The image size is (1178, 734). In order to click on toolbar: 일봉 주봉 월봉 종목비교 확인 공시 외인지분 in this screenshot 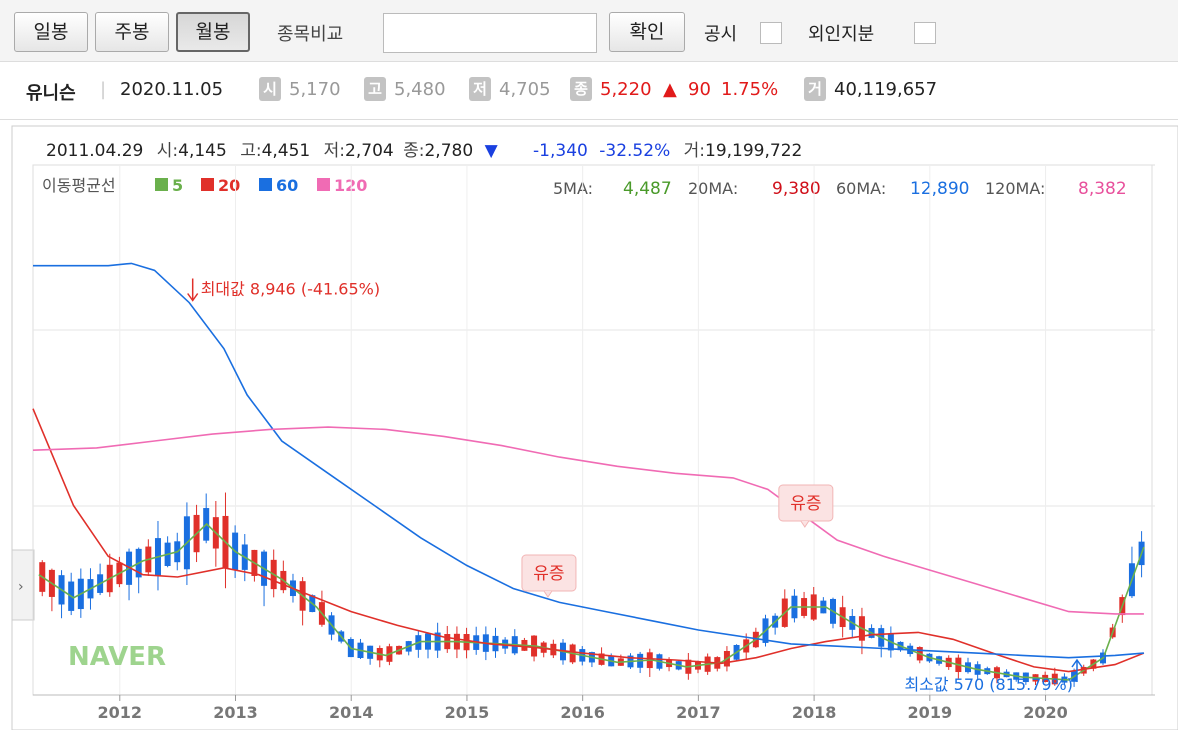, I will do `click(589, 31)`.